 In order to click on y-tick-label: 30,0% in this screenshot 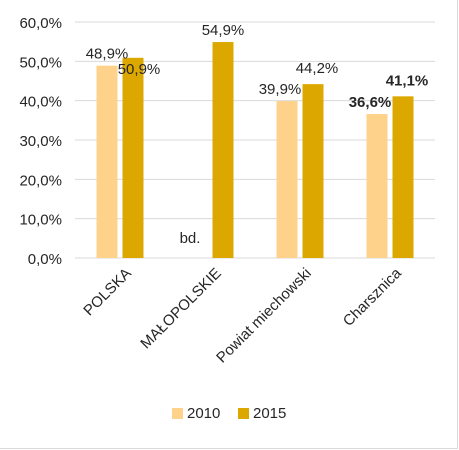, I will do `click(40, 141)`.